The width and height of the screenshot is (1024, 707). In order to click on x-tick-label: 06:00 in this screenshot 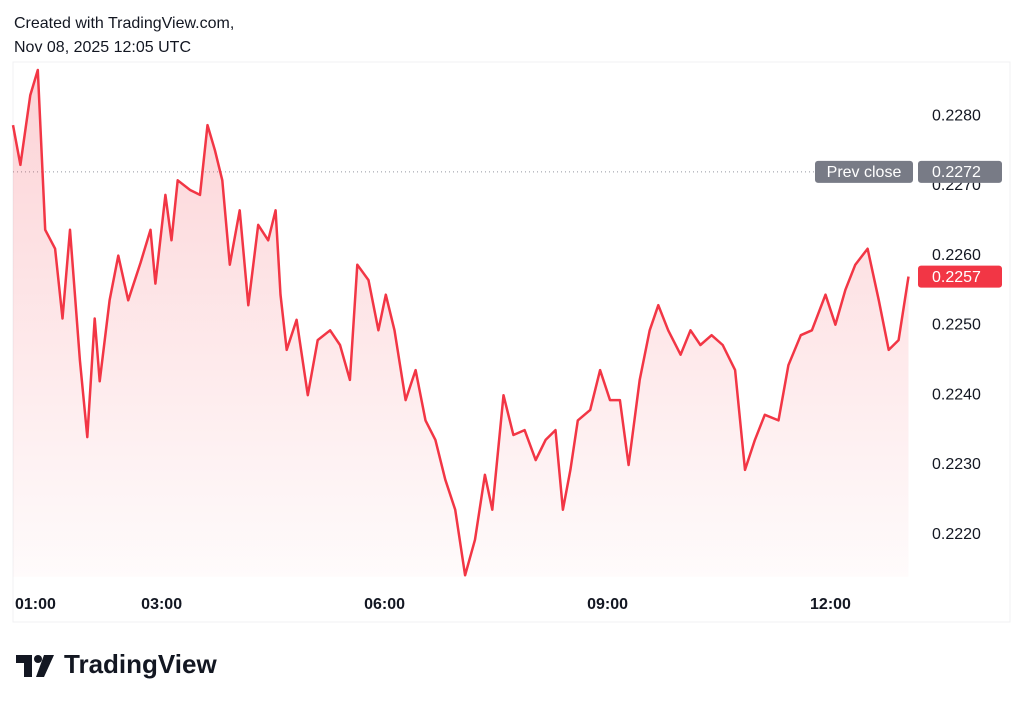, I will do `click(384, 604)`.